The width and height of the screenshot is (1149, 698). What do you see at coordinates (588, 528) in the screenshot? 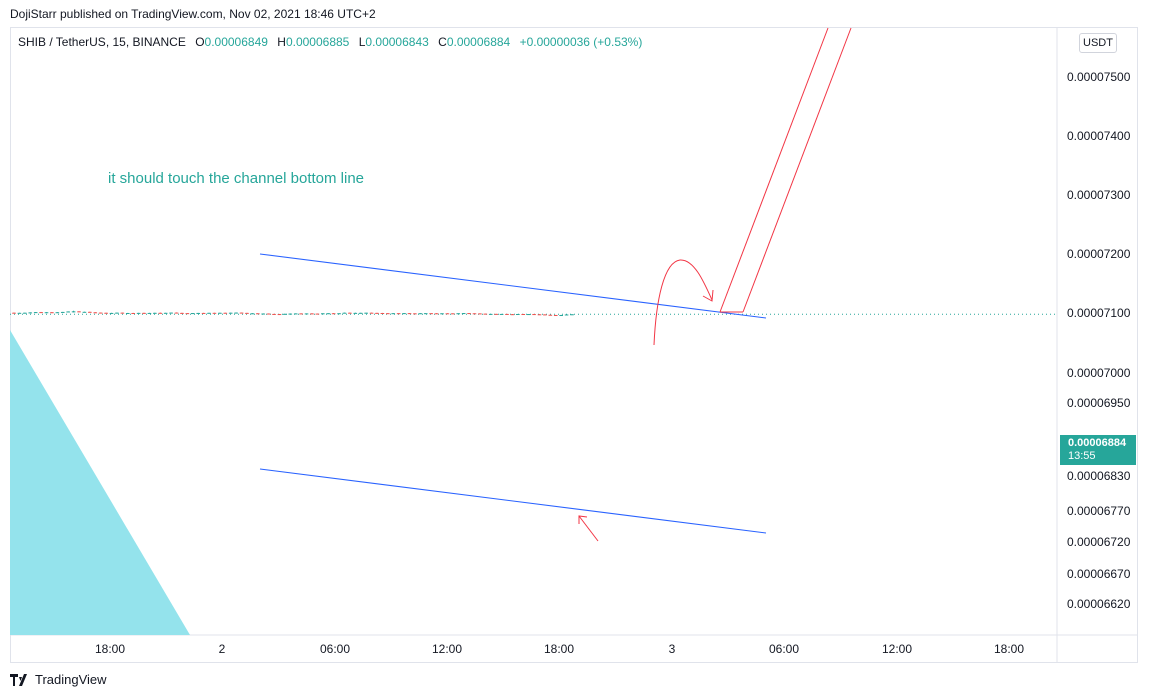
I see `touch-arrow` at bounding box center [588, 528].